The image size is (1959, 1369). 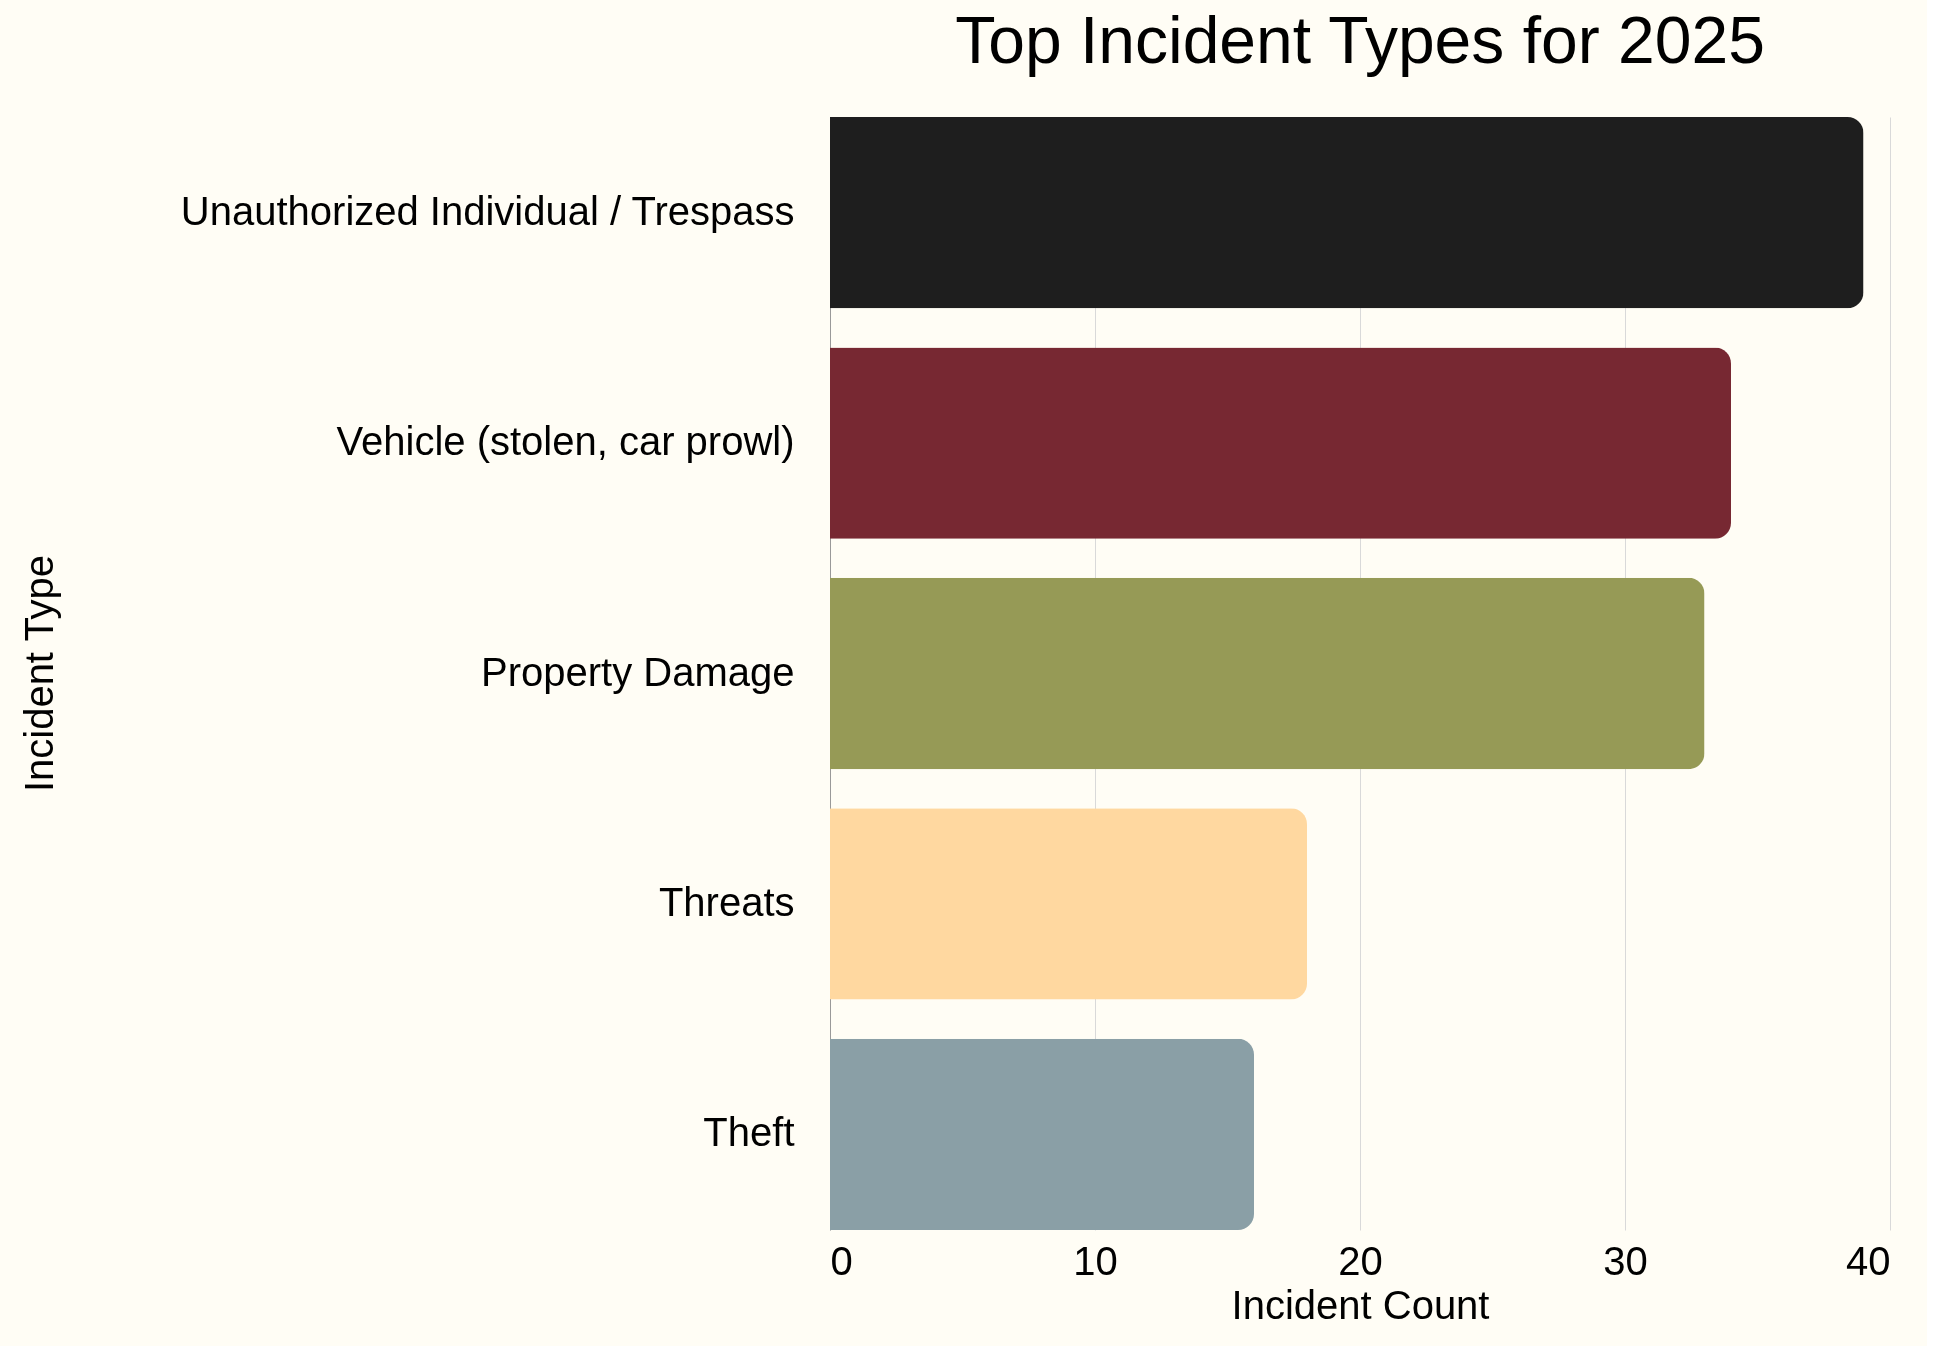 What do you see at coordinates (487, 210) in the screenshot?
I see `y-tick-label: Unauthorized Individual / Trespass` at bounding box center [487, 210].